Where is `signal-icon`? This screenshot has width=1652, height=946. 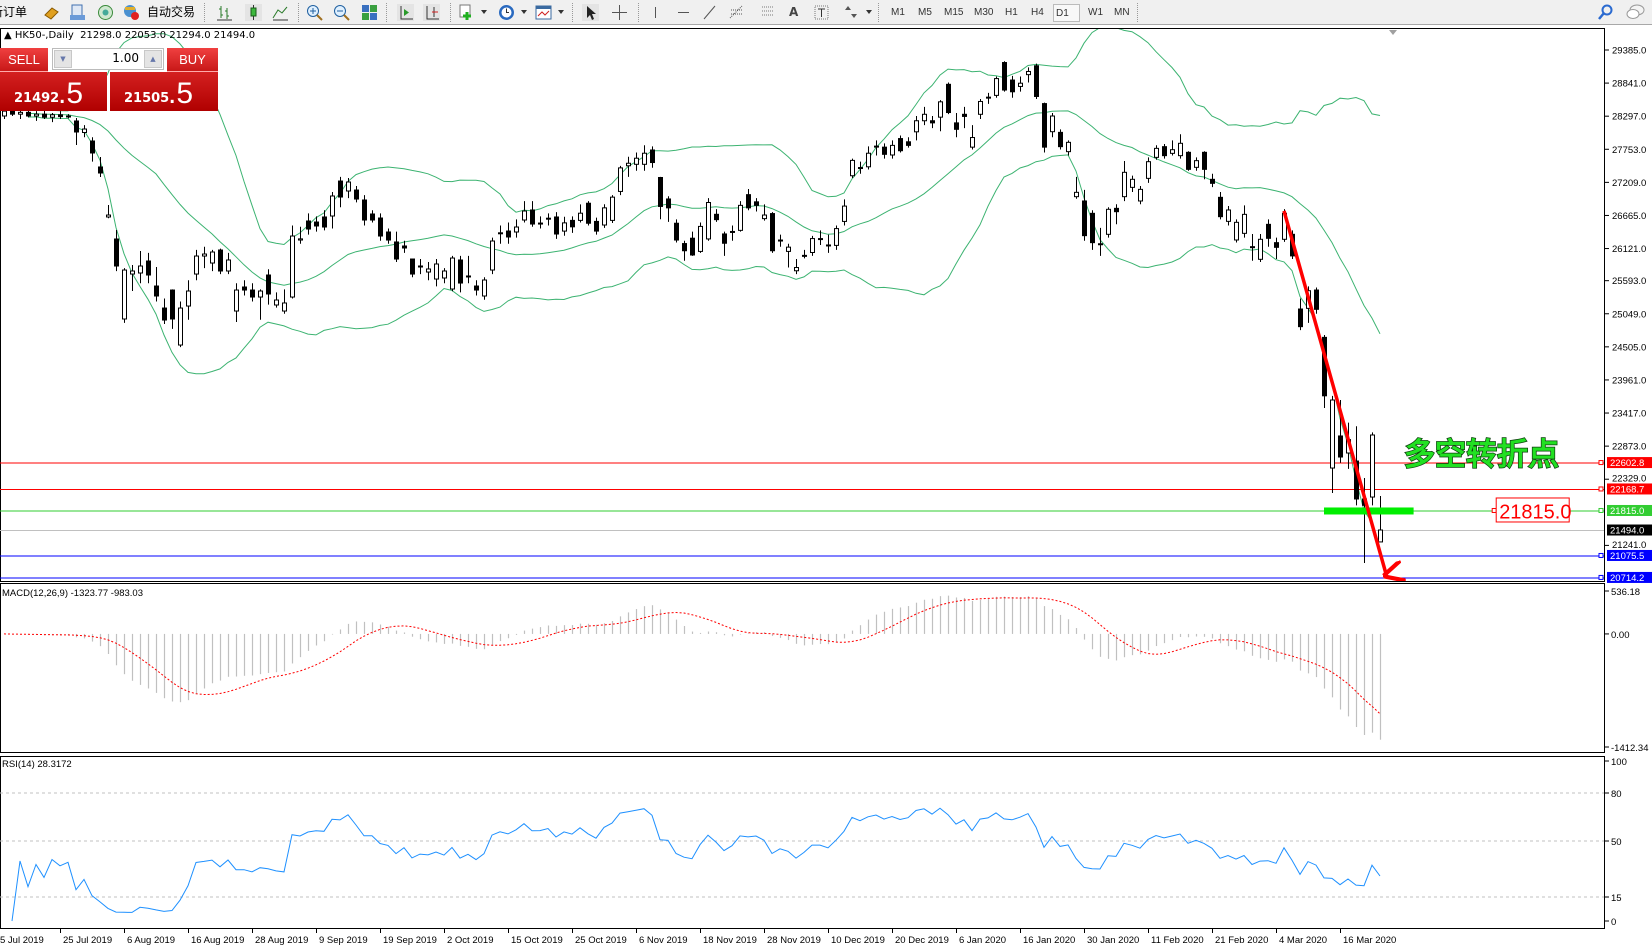 signal-icon is located at coordinates (105, 12).